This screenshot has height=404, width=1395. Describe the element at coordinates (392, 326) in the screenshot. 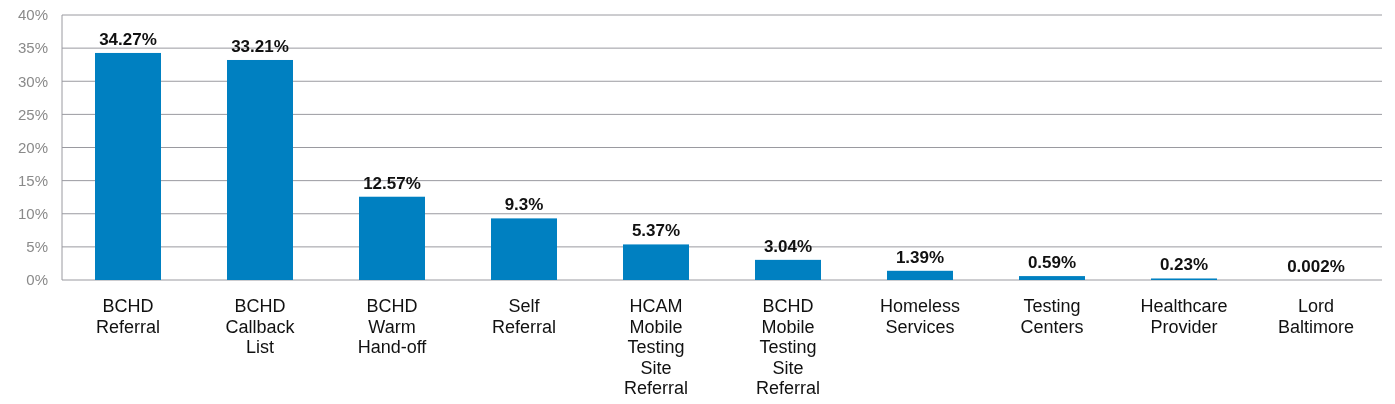

I see `x-tick-label: BCHD Warm Hand-off` at that location.